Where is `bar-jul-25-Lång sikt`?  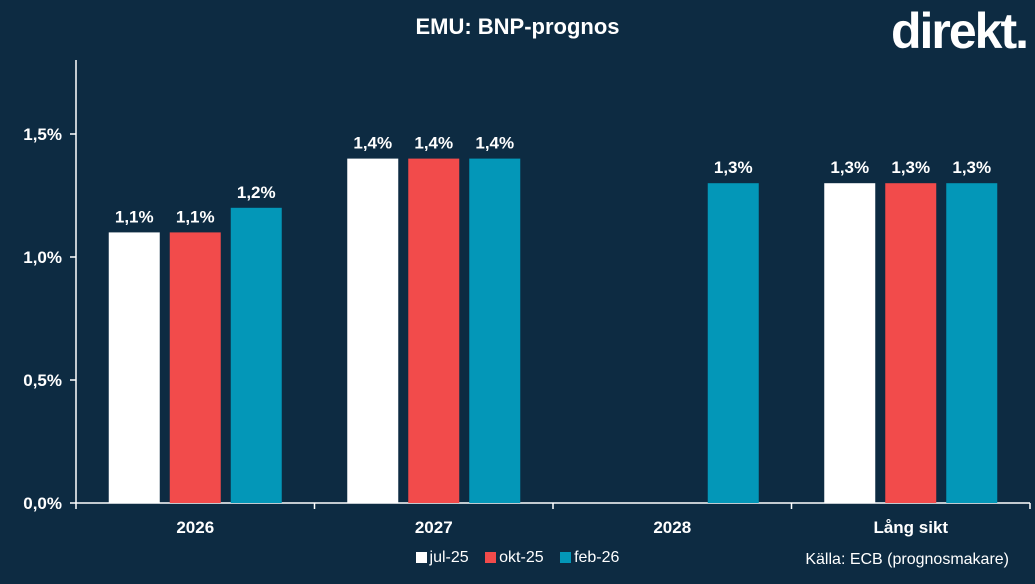 bar-jul-25-Lång sikt is located at coordinates (850, 343).